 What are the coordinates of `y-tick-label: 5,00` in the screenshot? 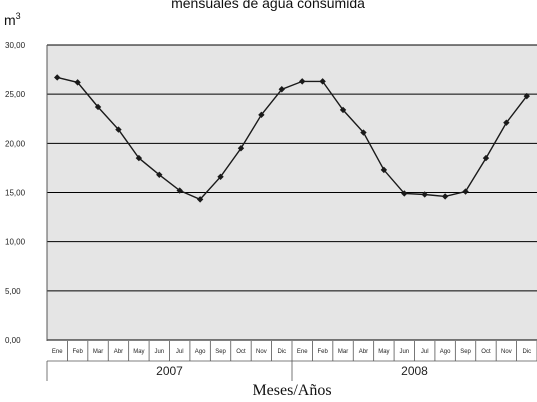 It's located at (13, 291).